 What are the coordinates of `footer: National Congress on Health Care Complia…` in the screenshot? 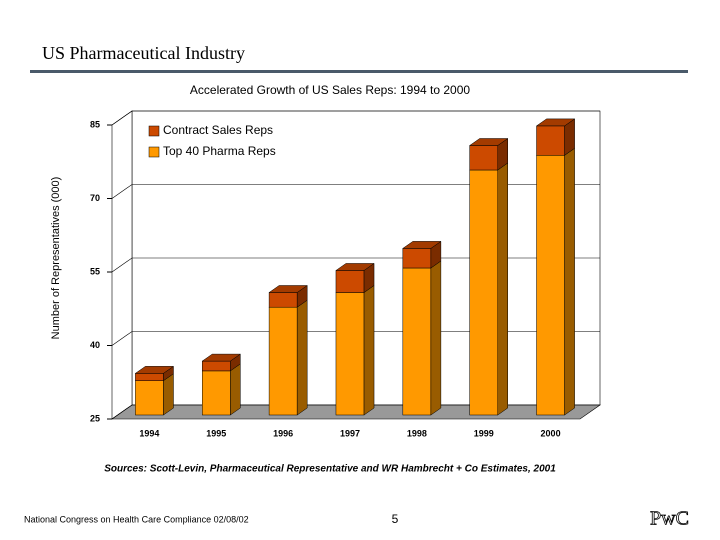 It's located at (136, 519).